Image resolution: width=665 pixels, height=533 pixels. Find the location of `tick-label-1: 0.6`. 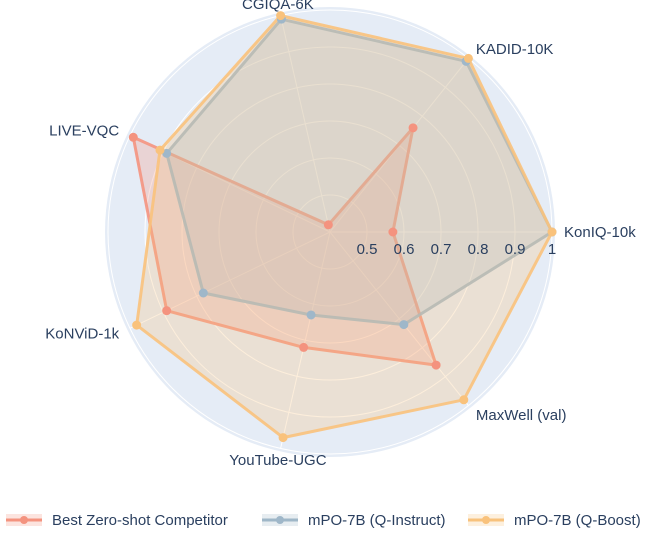

tick-label-1: 0.6 is located at coordinates (404, 249).